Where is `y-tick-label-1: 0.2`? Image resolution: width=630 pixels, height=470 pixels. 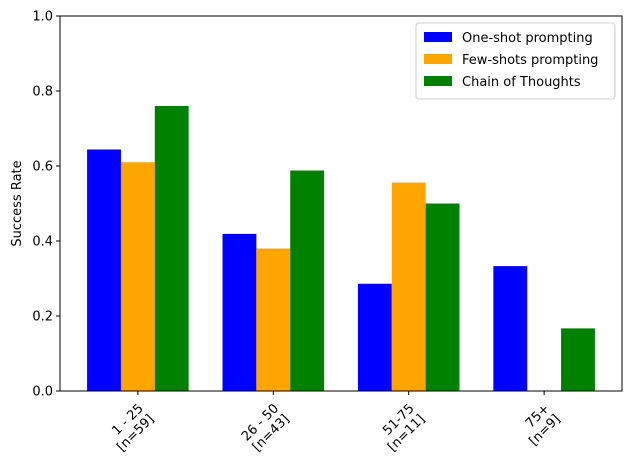 y-tick-label-1: 0.2 is located at coordinates (42, 317).